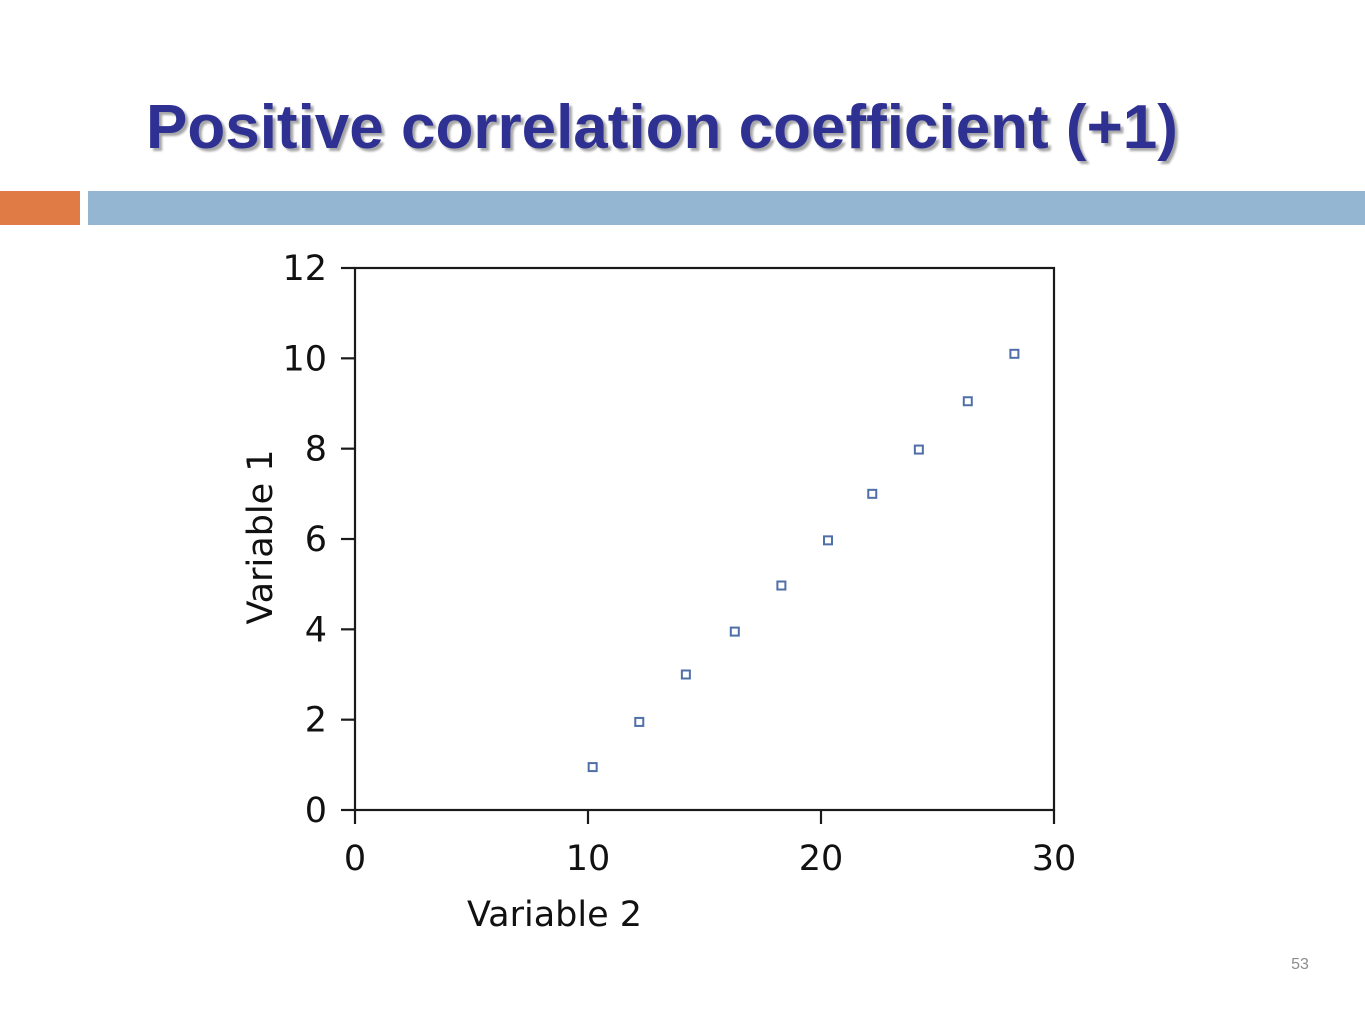 This screenshot has width=1365, height=1023. I want to click on slide-title: Positive correlation coefficient (+1), so click(662, 127).